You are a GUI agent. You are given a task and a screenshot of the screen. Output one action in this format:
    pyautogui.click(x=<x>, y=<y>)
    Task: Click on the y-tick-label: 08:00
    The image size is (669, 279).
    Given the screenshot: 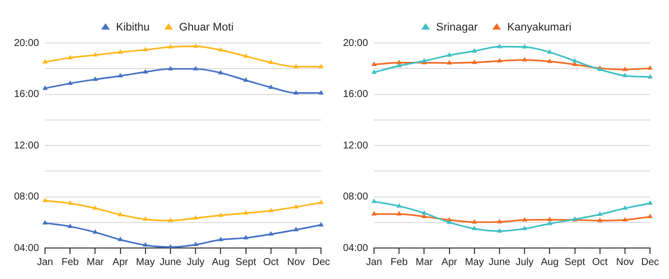 What is the action you would take?
    pyautogui.click(x=27, y=197)
    